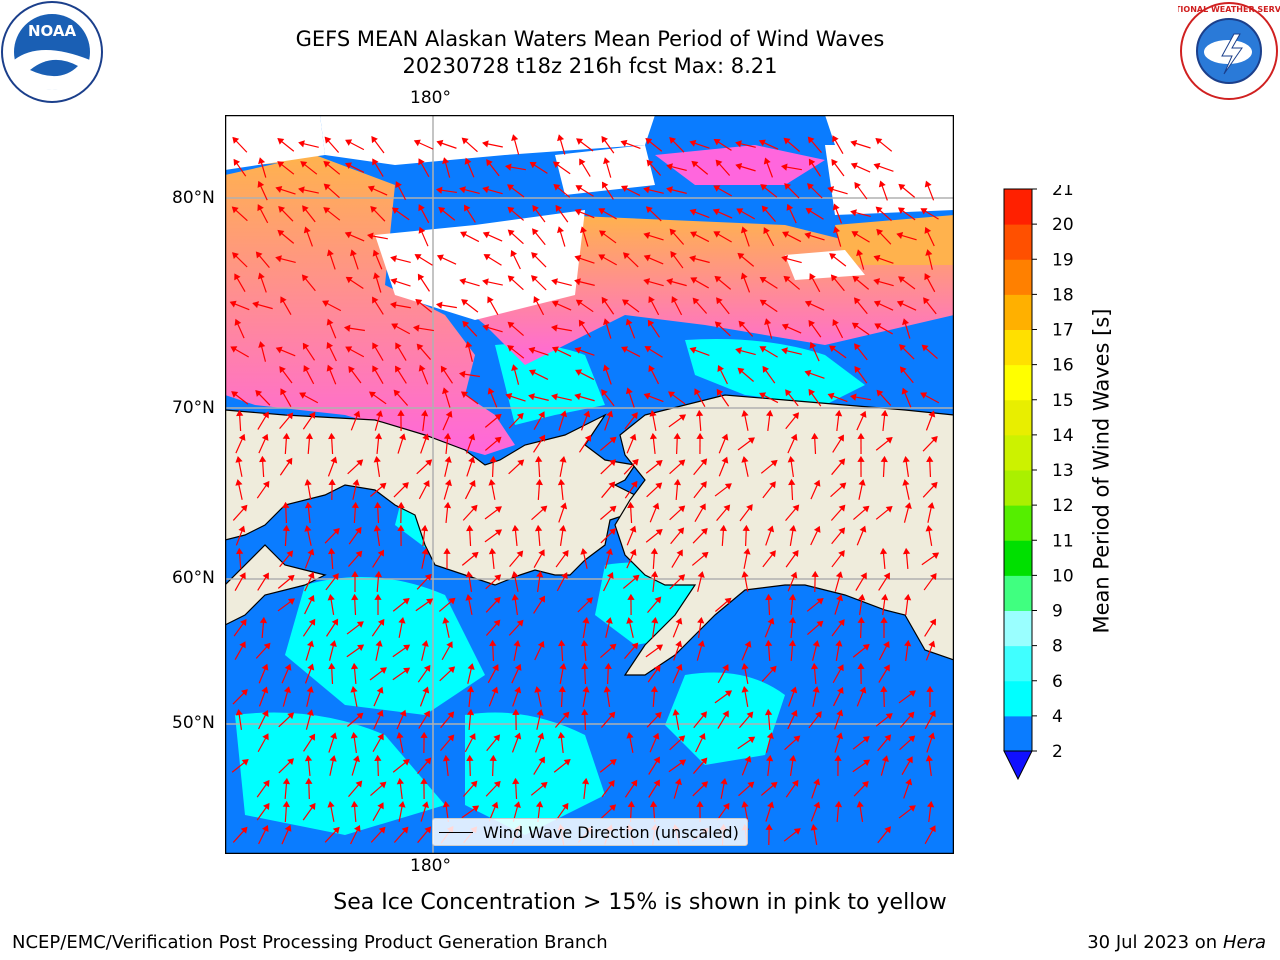  I want to click on lat-label-60: 60°N, so click(193, 578).